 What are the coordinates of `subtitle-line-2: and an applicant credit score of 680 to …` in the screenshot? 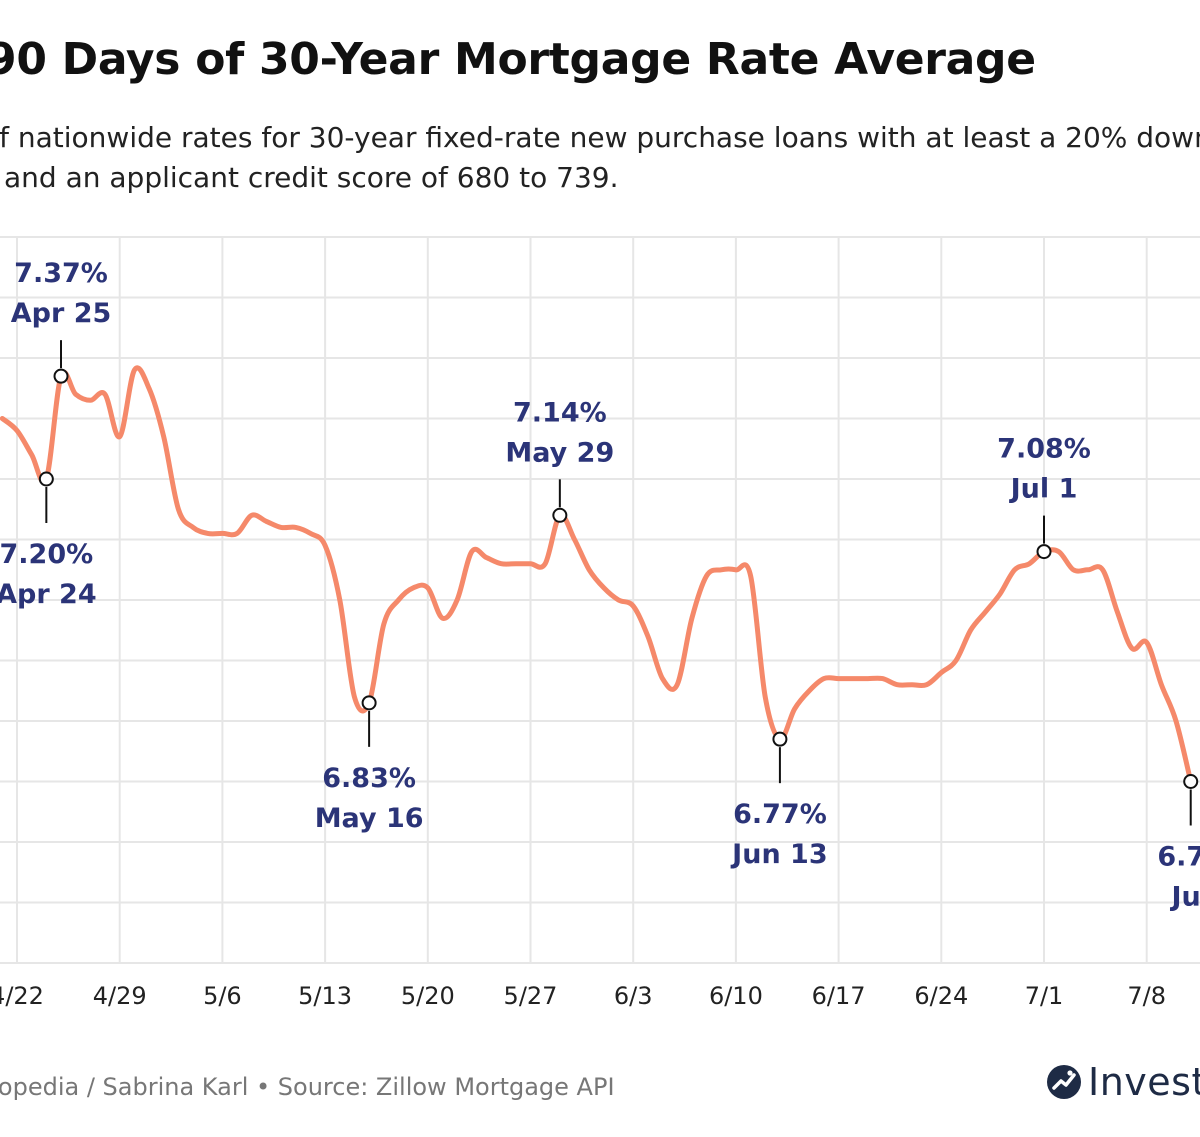 It's located at (311, 177).